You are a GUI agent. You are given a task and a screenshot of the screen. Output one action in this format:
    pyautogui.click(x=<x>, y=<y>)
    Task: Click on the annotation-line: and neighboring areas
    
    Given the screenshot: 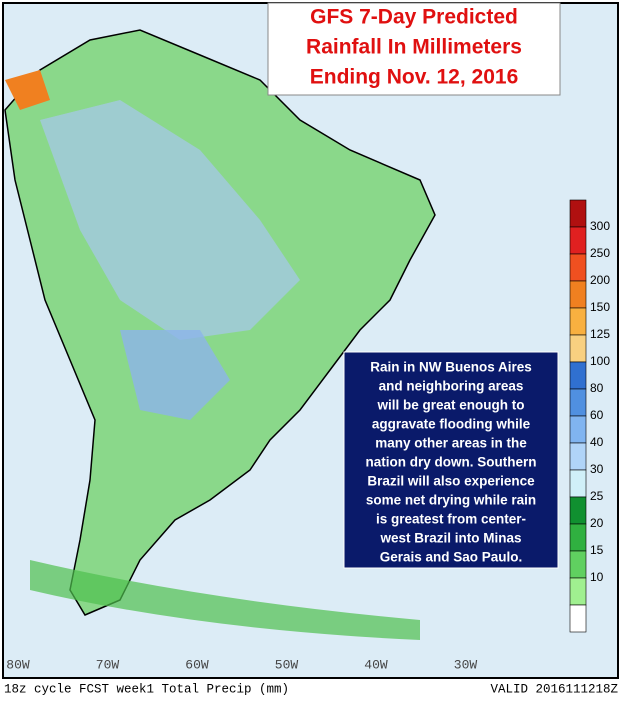 What is the action you would take?
    pyautogui.click(x=451, y=386)
    